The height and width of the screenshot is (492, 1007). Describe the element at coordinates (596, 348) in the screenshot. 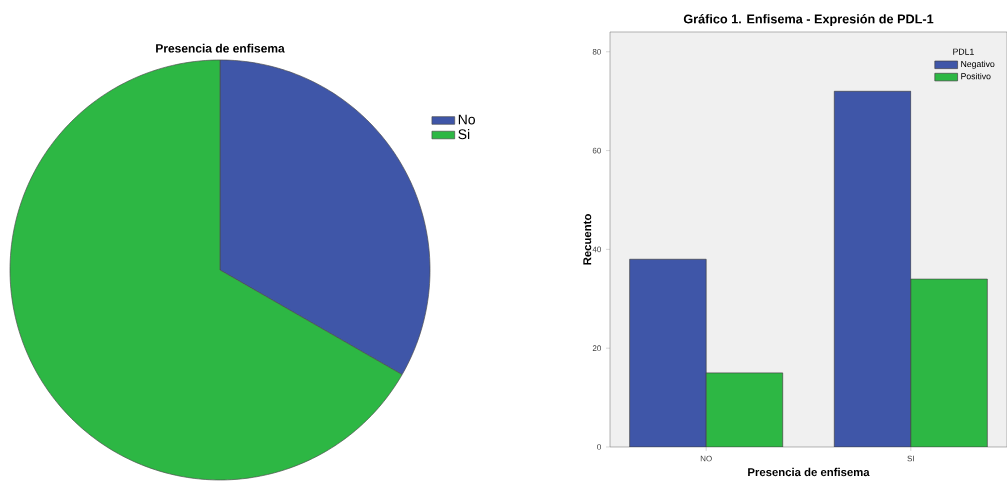

I see `y-tick-label: 20` at that location.